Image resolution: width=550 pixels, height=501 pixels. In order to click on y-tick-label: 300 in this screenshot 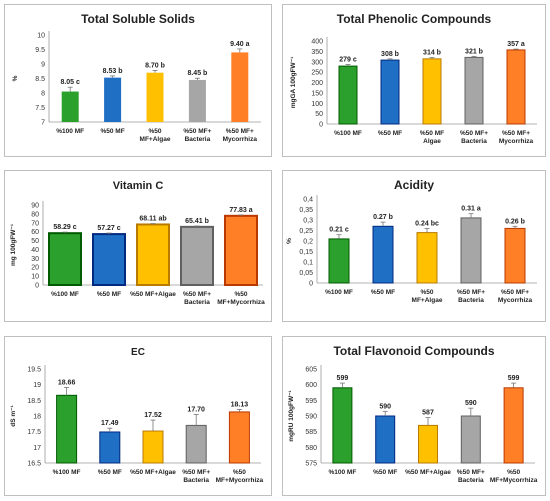, I will do `click(317, 62)`.